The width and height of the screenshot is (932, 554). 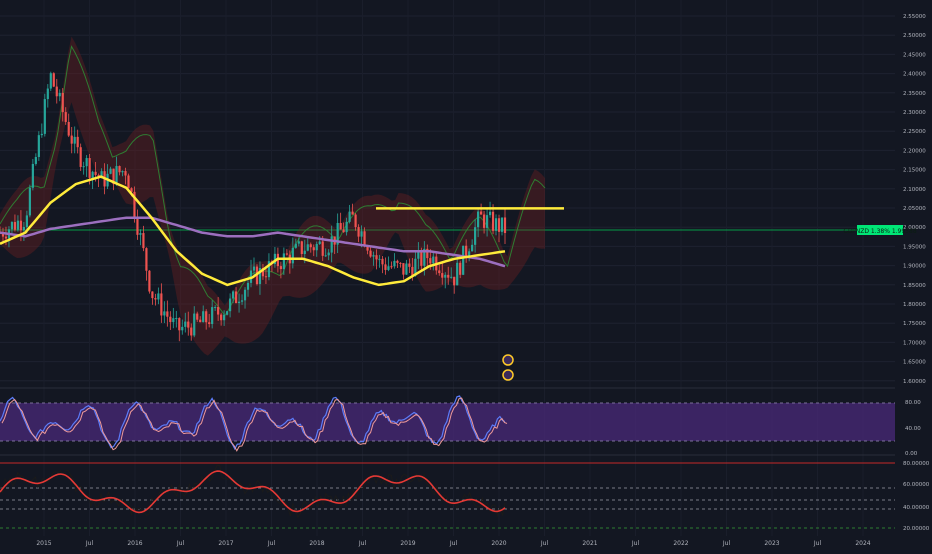 I want to click on price-tick-label: 2.00000, so click(x=914, y=228).